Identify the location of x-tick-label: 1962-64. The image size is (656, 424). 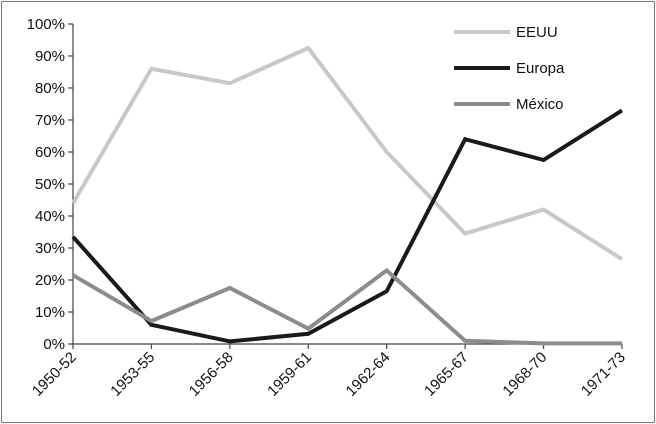
(368, 374).